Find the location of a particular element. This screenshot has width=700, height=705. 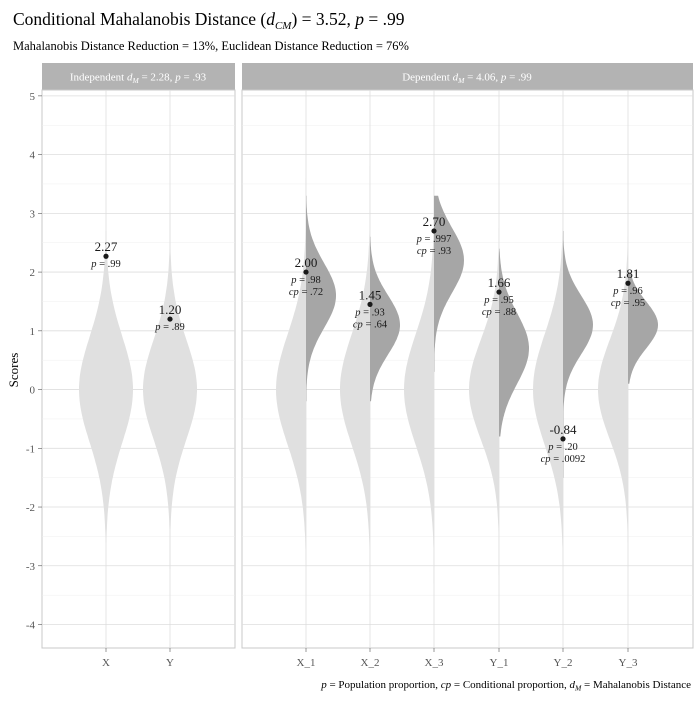

p-label-y-3: p = .96 is located at coordinates (627, 291).